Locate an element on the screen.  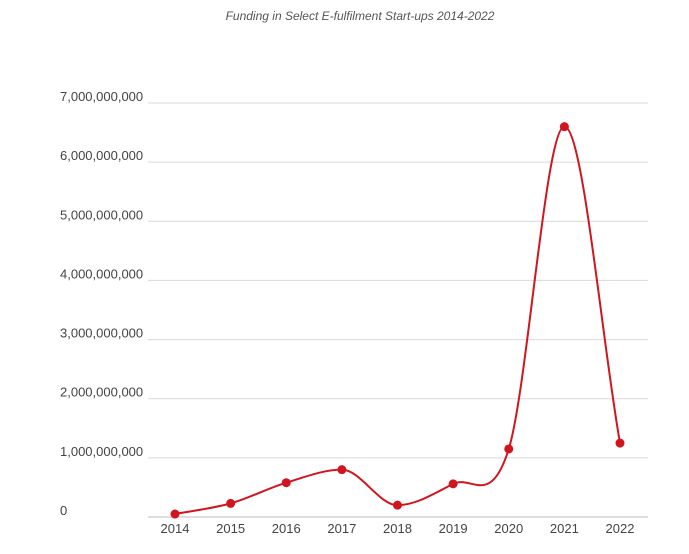
y-tick-label: 3,000,000,000 is located at coordinates (101, 333).